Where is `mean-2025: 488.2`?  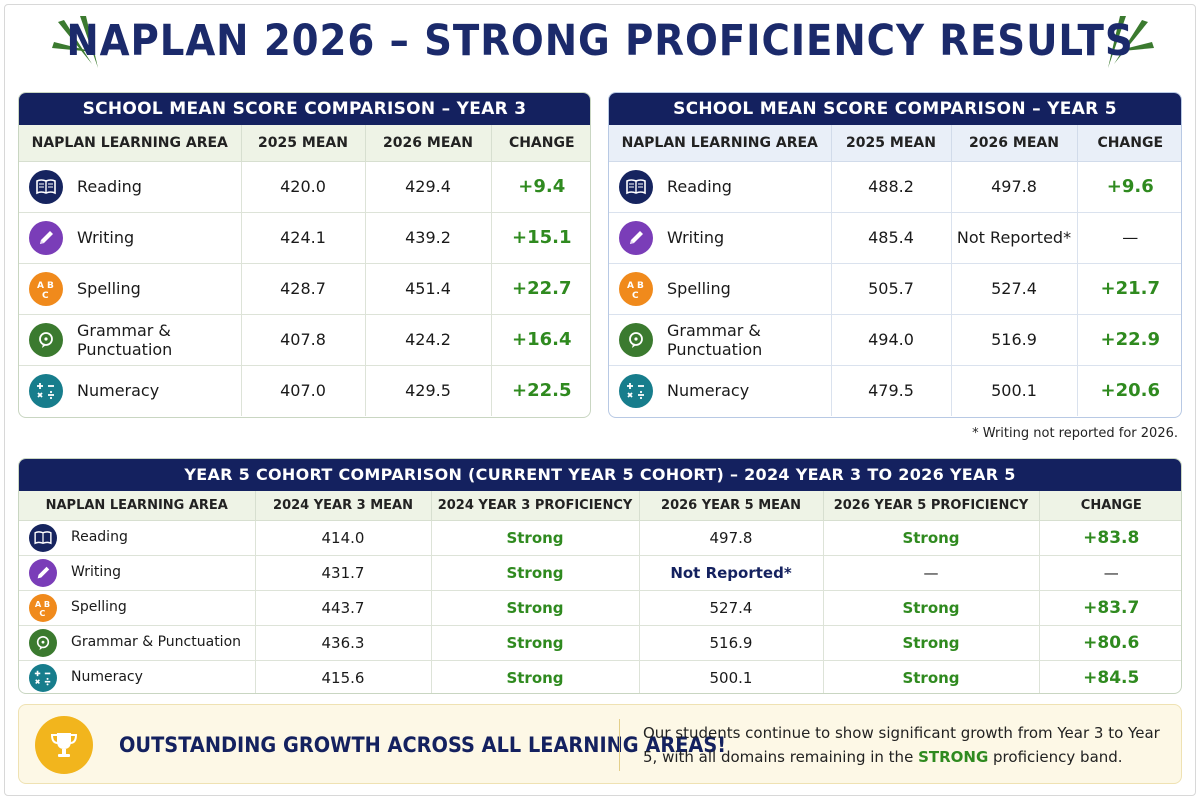
mean-2025: 488.2 is located at coordinates (891, 187).